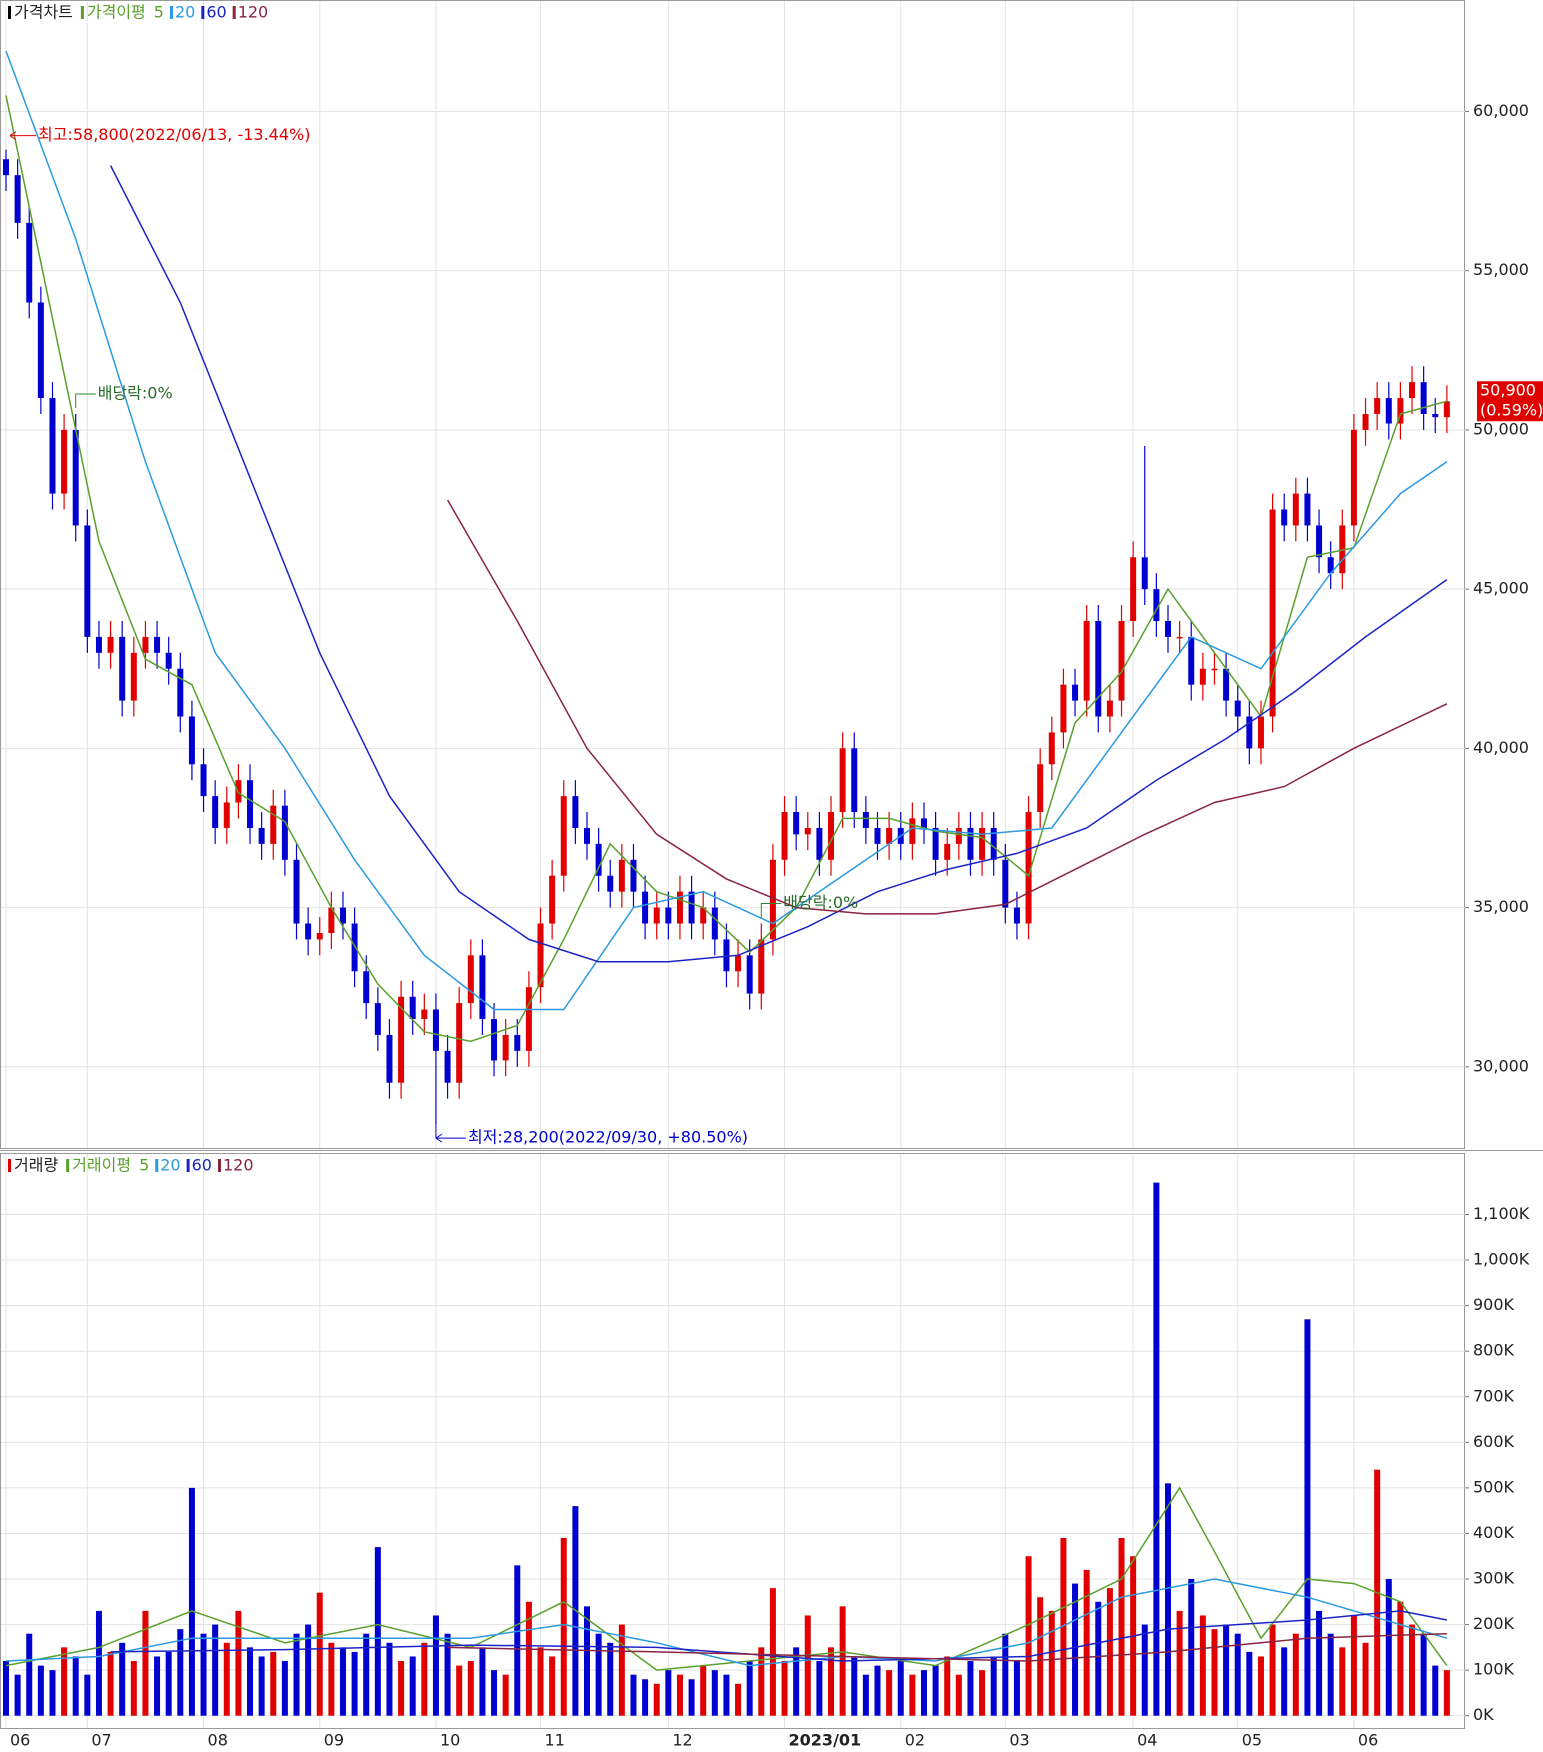  I want to click on y-tick-label: 800K, so click(1494, 1350).